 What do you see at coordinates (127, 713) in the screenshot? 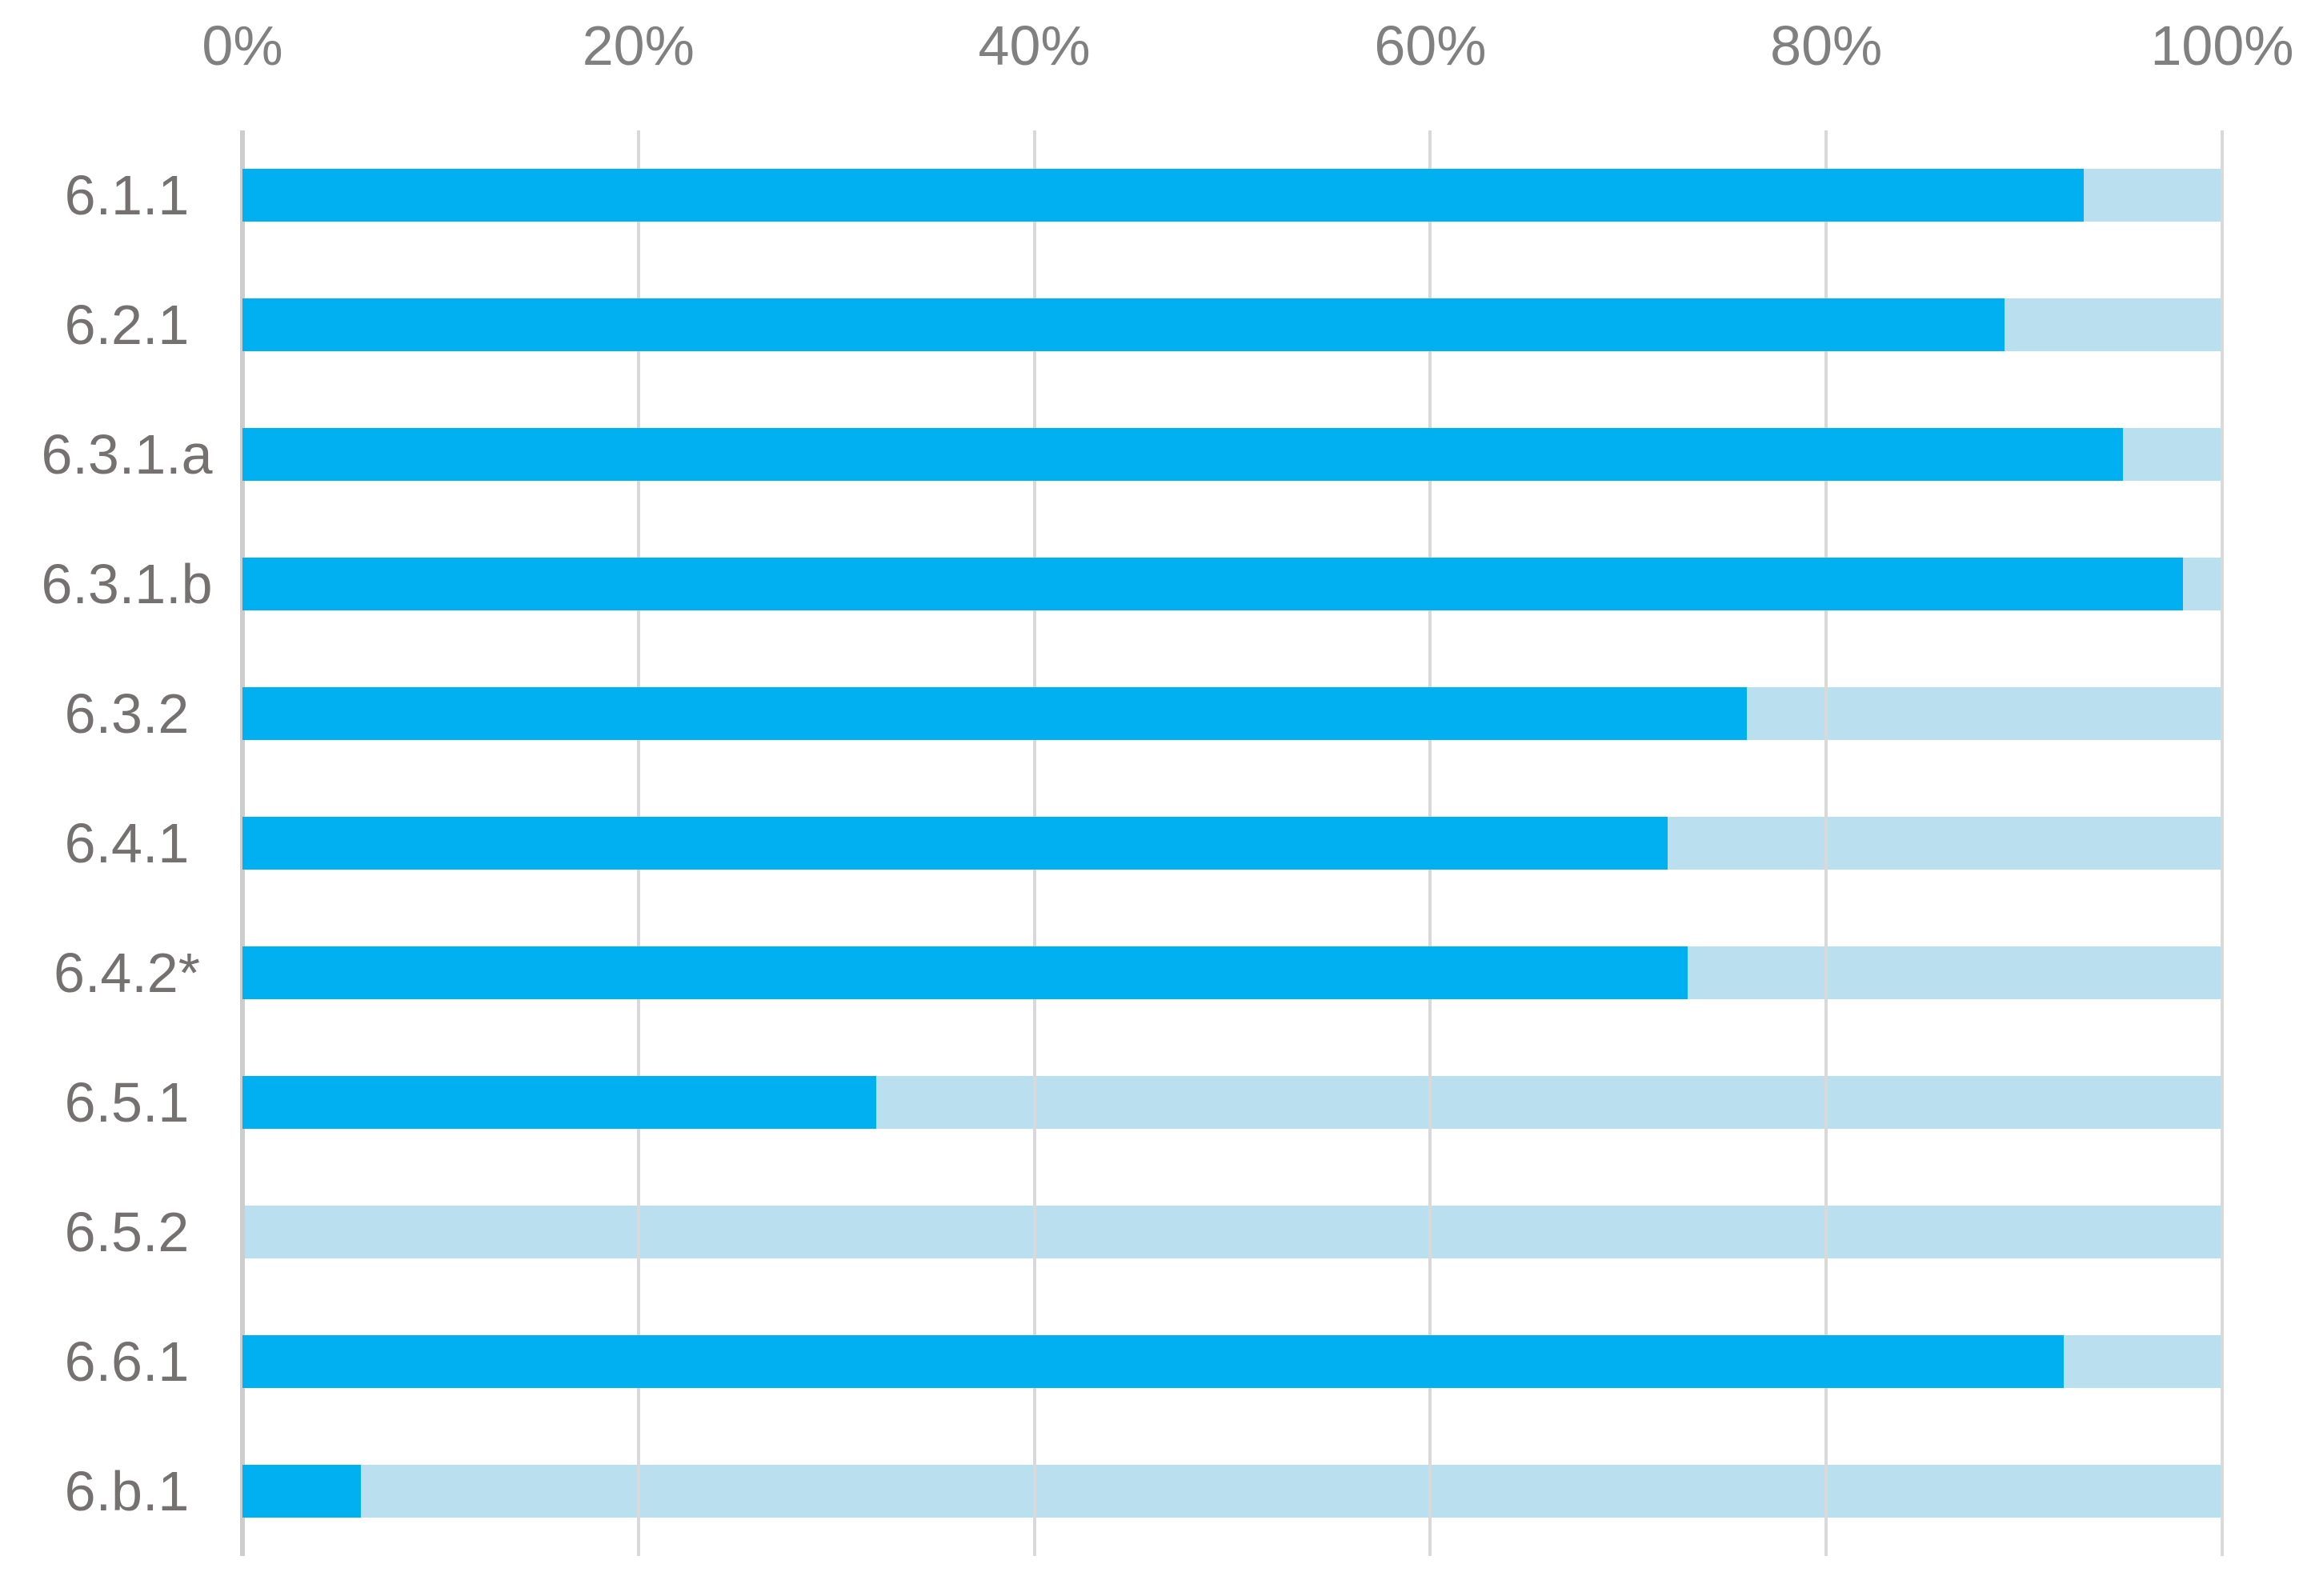
I see `category-label: 6.3.2` at bounding box center [127, 713].